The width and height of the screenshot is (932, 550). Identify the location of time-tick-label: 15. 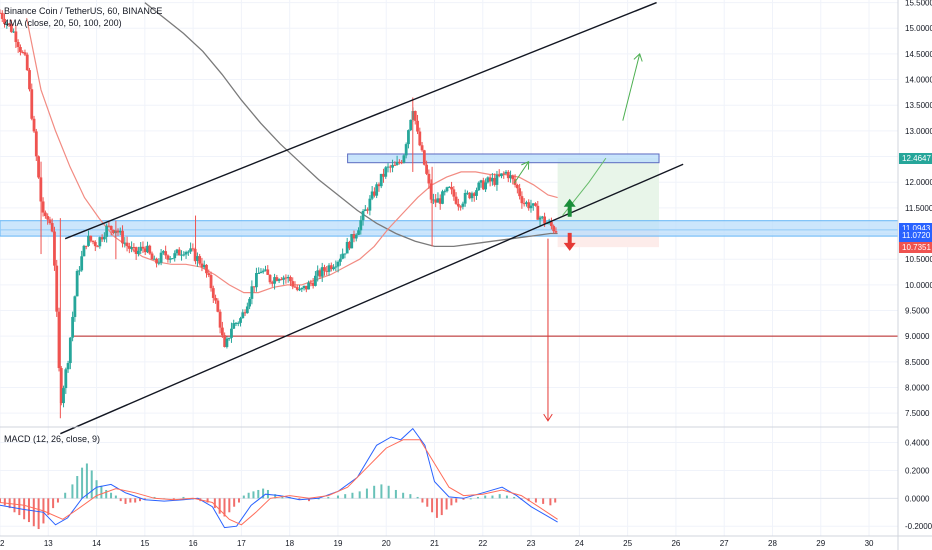
(144, 543).